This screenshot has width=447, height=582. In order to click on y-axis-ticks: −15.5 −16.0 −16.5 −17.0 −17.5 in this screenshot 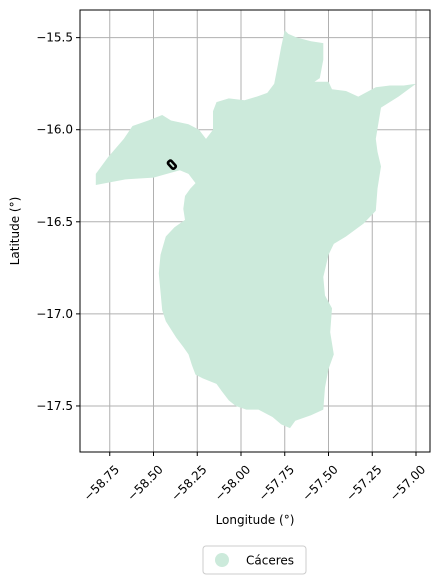, I will do `click(58, 222)`.